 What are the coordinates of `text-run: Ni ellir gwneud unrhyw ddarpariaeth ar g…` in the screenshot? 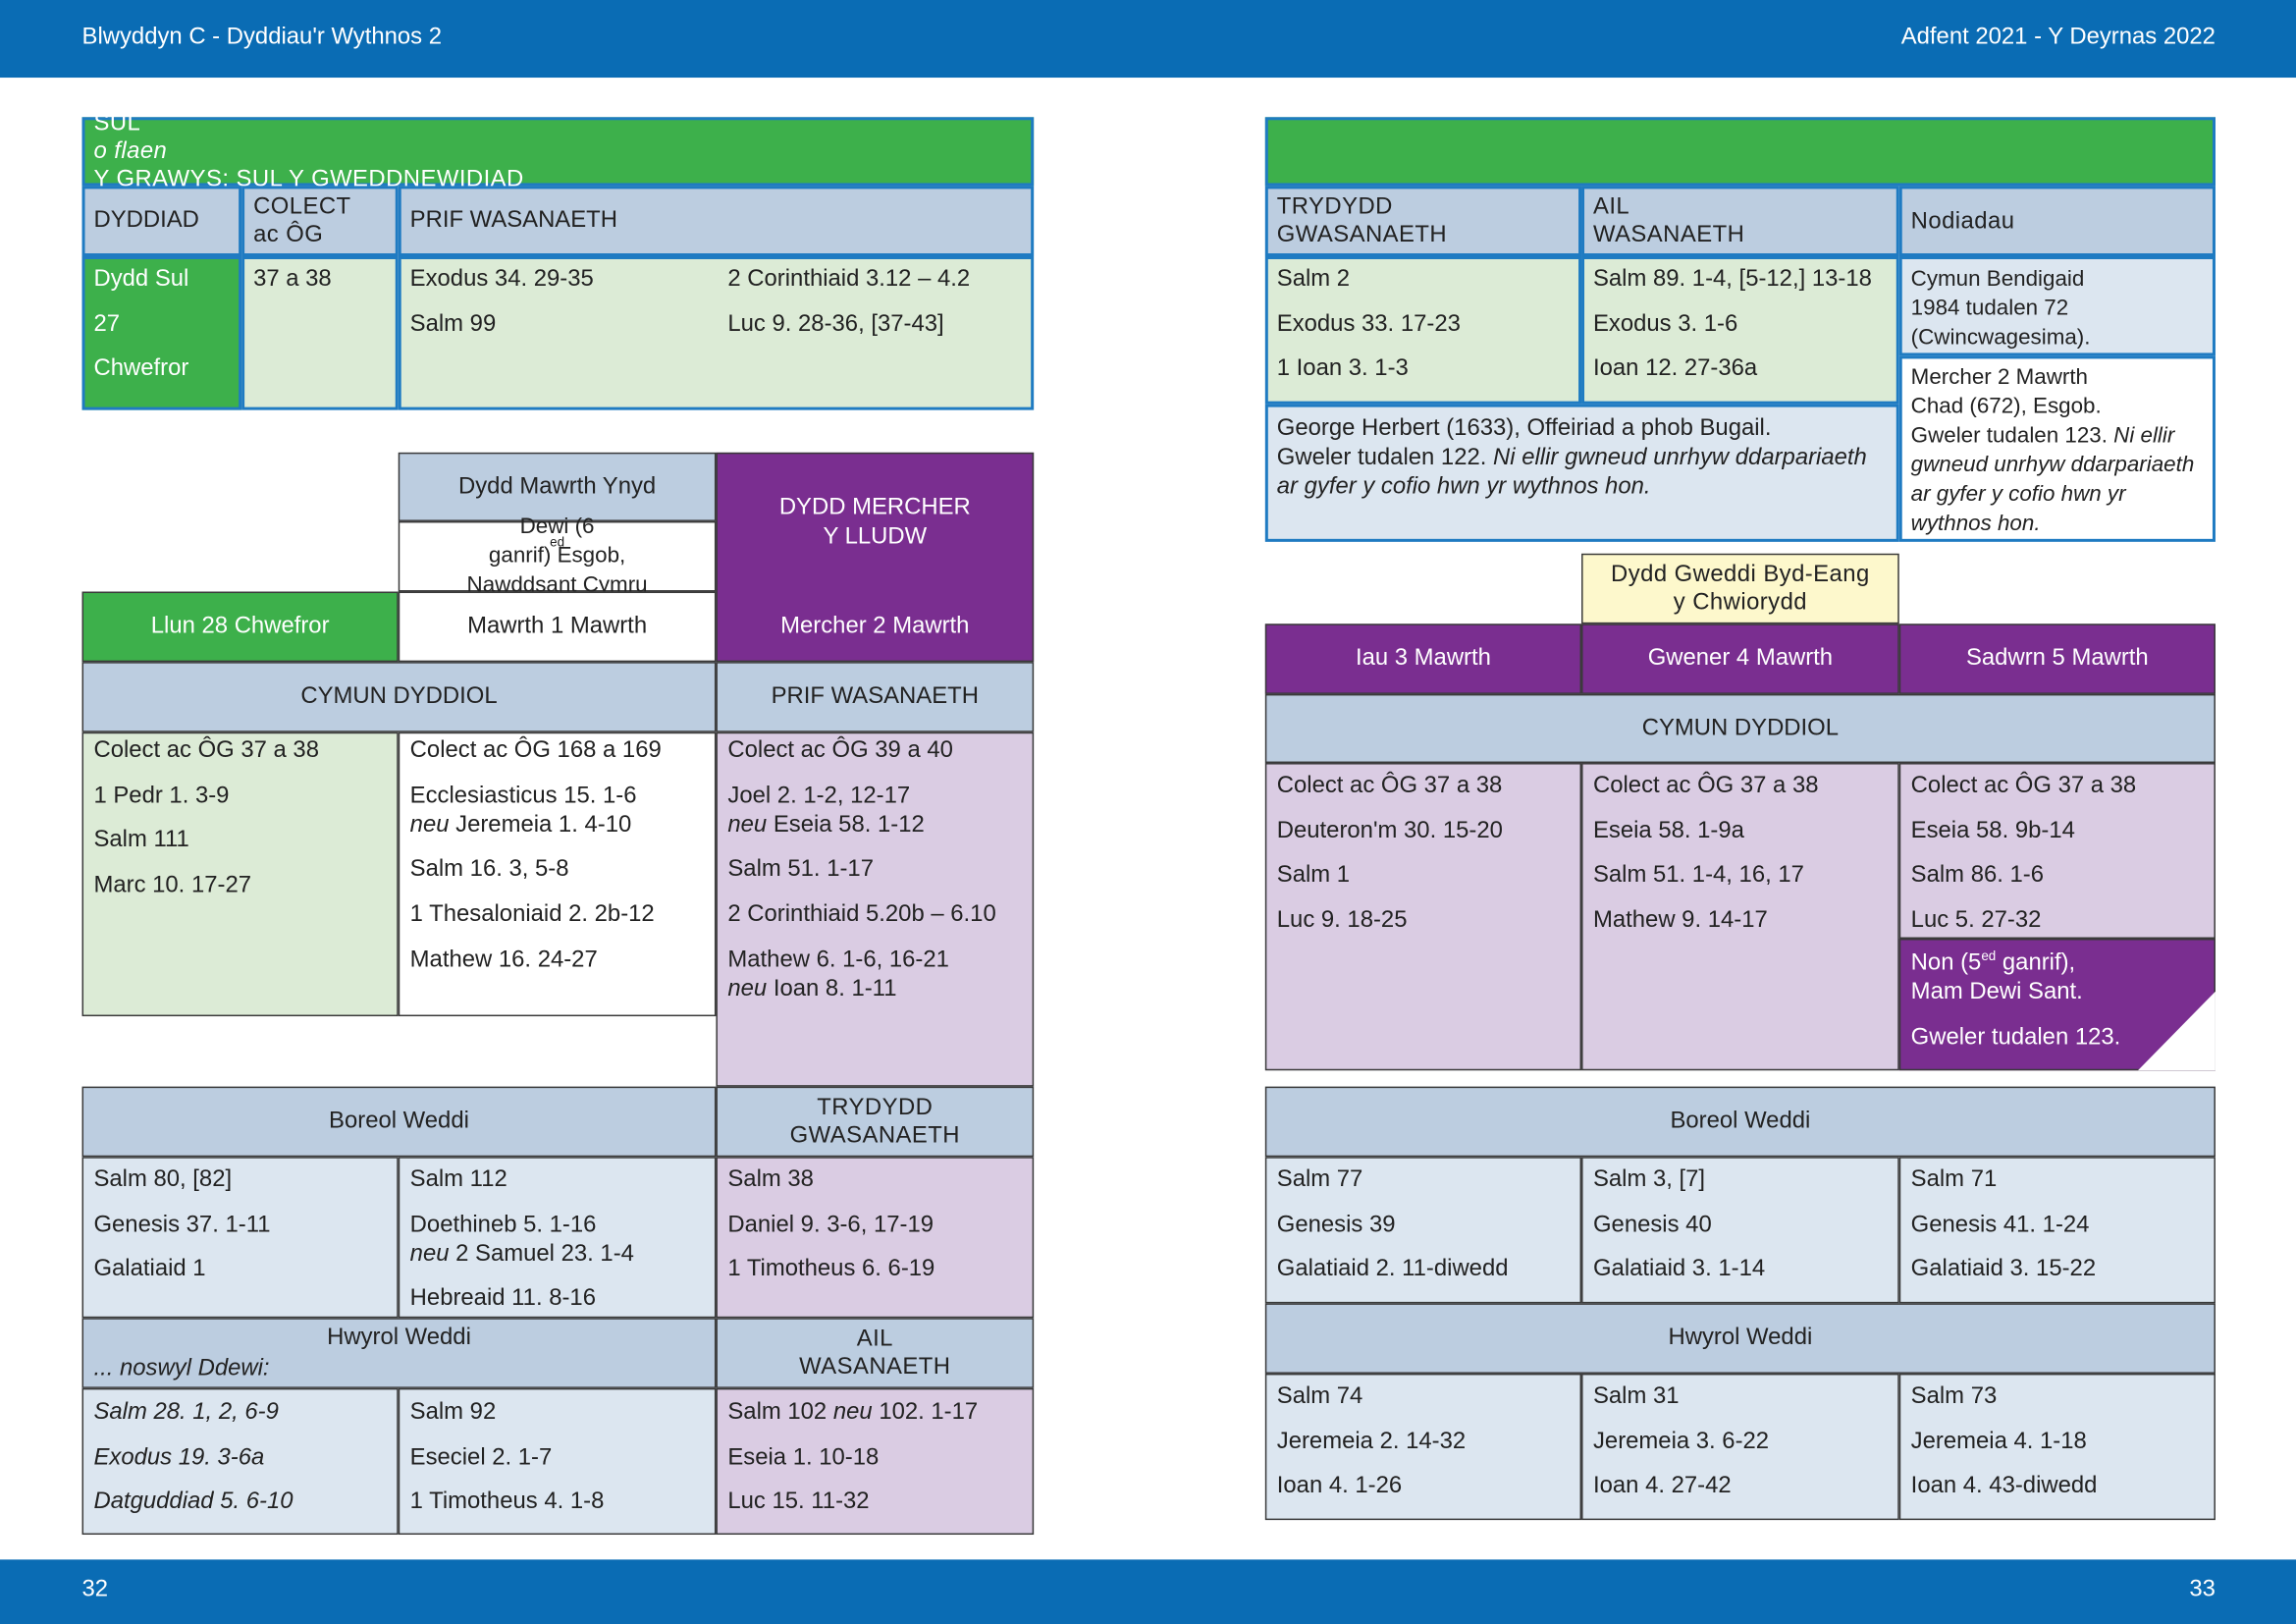 It's located at (1572, 472).